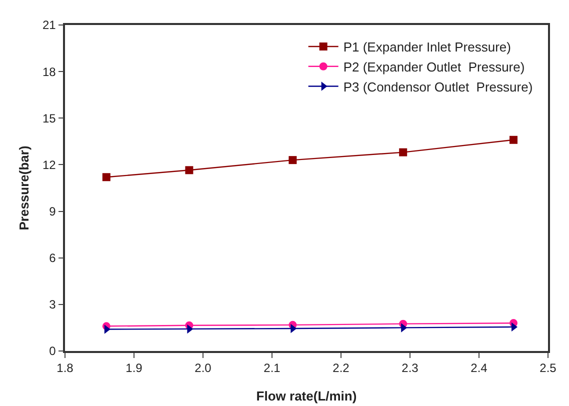  Describe the element at coordinates (24, 188) in the screenshot. I see `y-axis-title: Pressure(bar)` at that location.